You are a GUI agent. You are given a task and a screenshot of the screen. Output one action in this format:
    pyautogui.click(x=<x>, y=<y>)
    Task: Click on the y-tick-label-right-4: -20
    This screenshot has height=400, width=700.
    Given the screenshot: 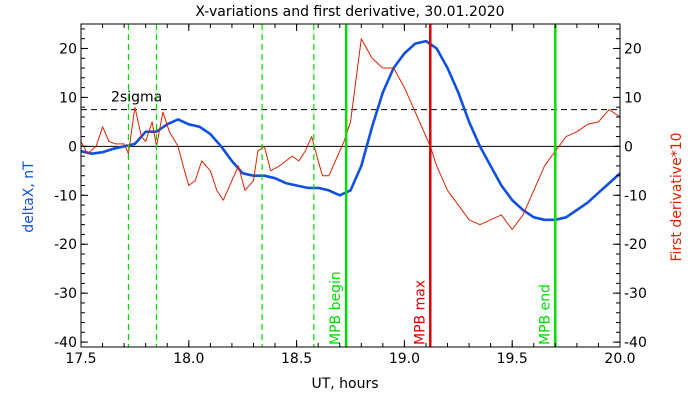 What is the action you would take?
    pyautogui.click(x=635, y=245)
    